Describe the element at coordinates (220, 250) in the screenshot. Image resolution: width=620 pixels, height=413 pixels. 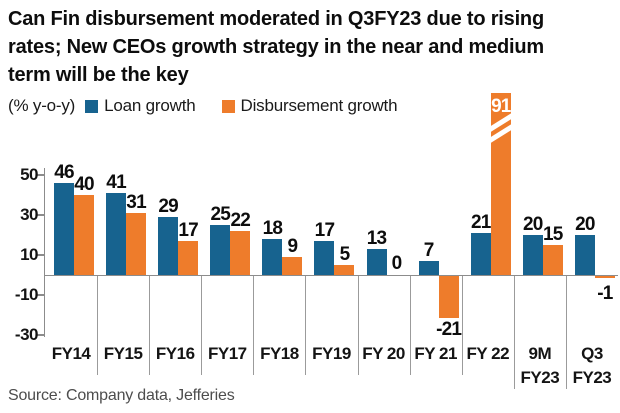
I see `bar-loan-growth-fy17` at that location.